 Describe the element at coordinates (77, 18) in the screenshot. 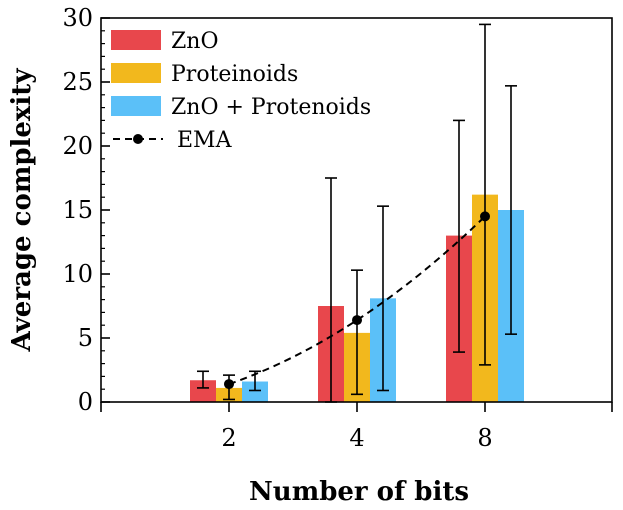

I see `y-tick-label-30: 30` at that location.